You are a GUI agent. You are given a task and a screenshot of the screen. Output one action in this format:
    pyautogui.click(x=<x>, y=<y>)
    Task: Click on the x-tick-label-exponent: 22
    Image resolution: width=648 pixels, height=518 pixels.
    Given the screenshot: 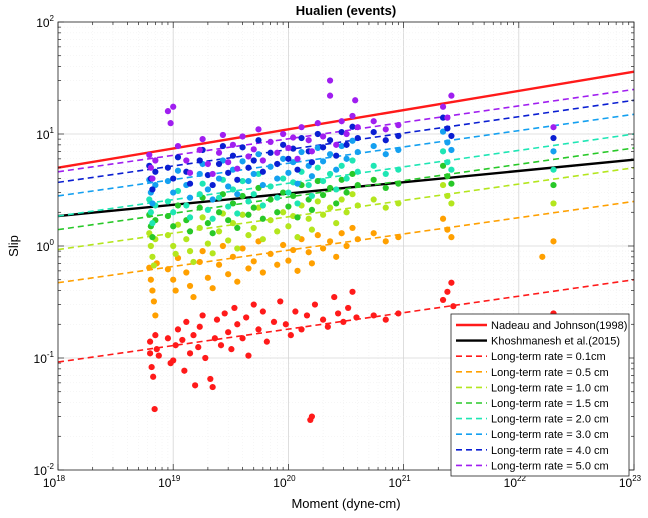 What is the action you would take?
    pyautogui.click(x=521, y=478)
    